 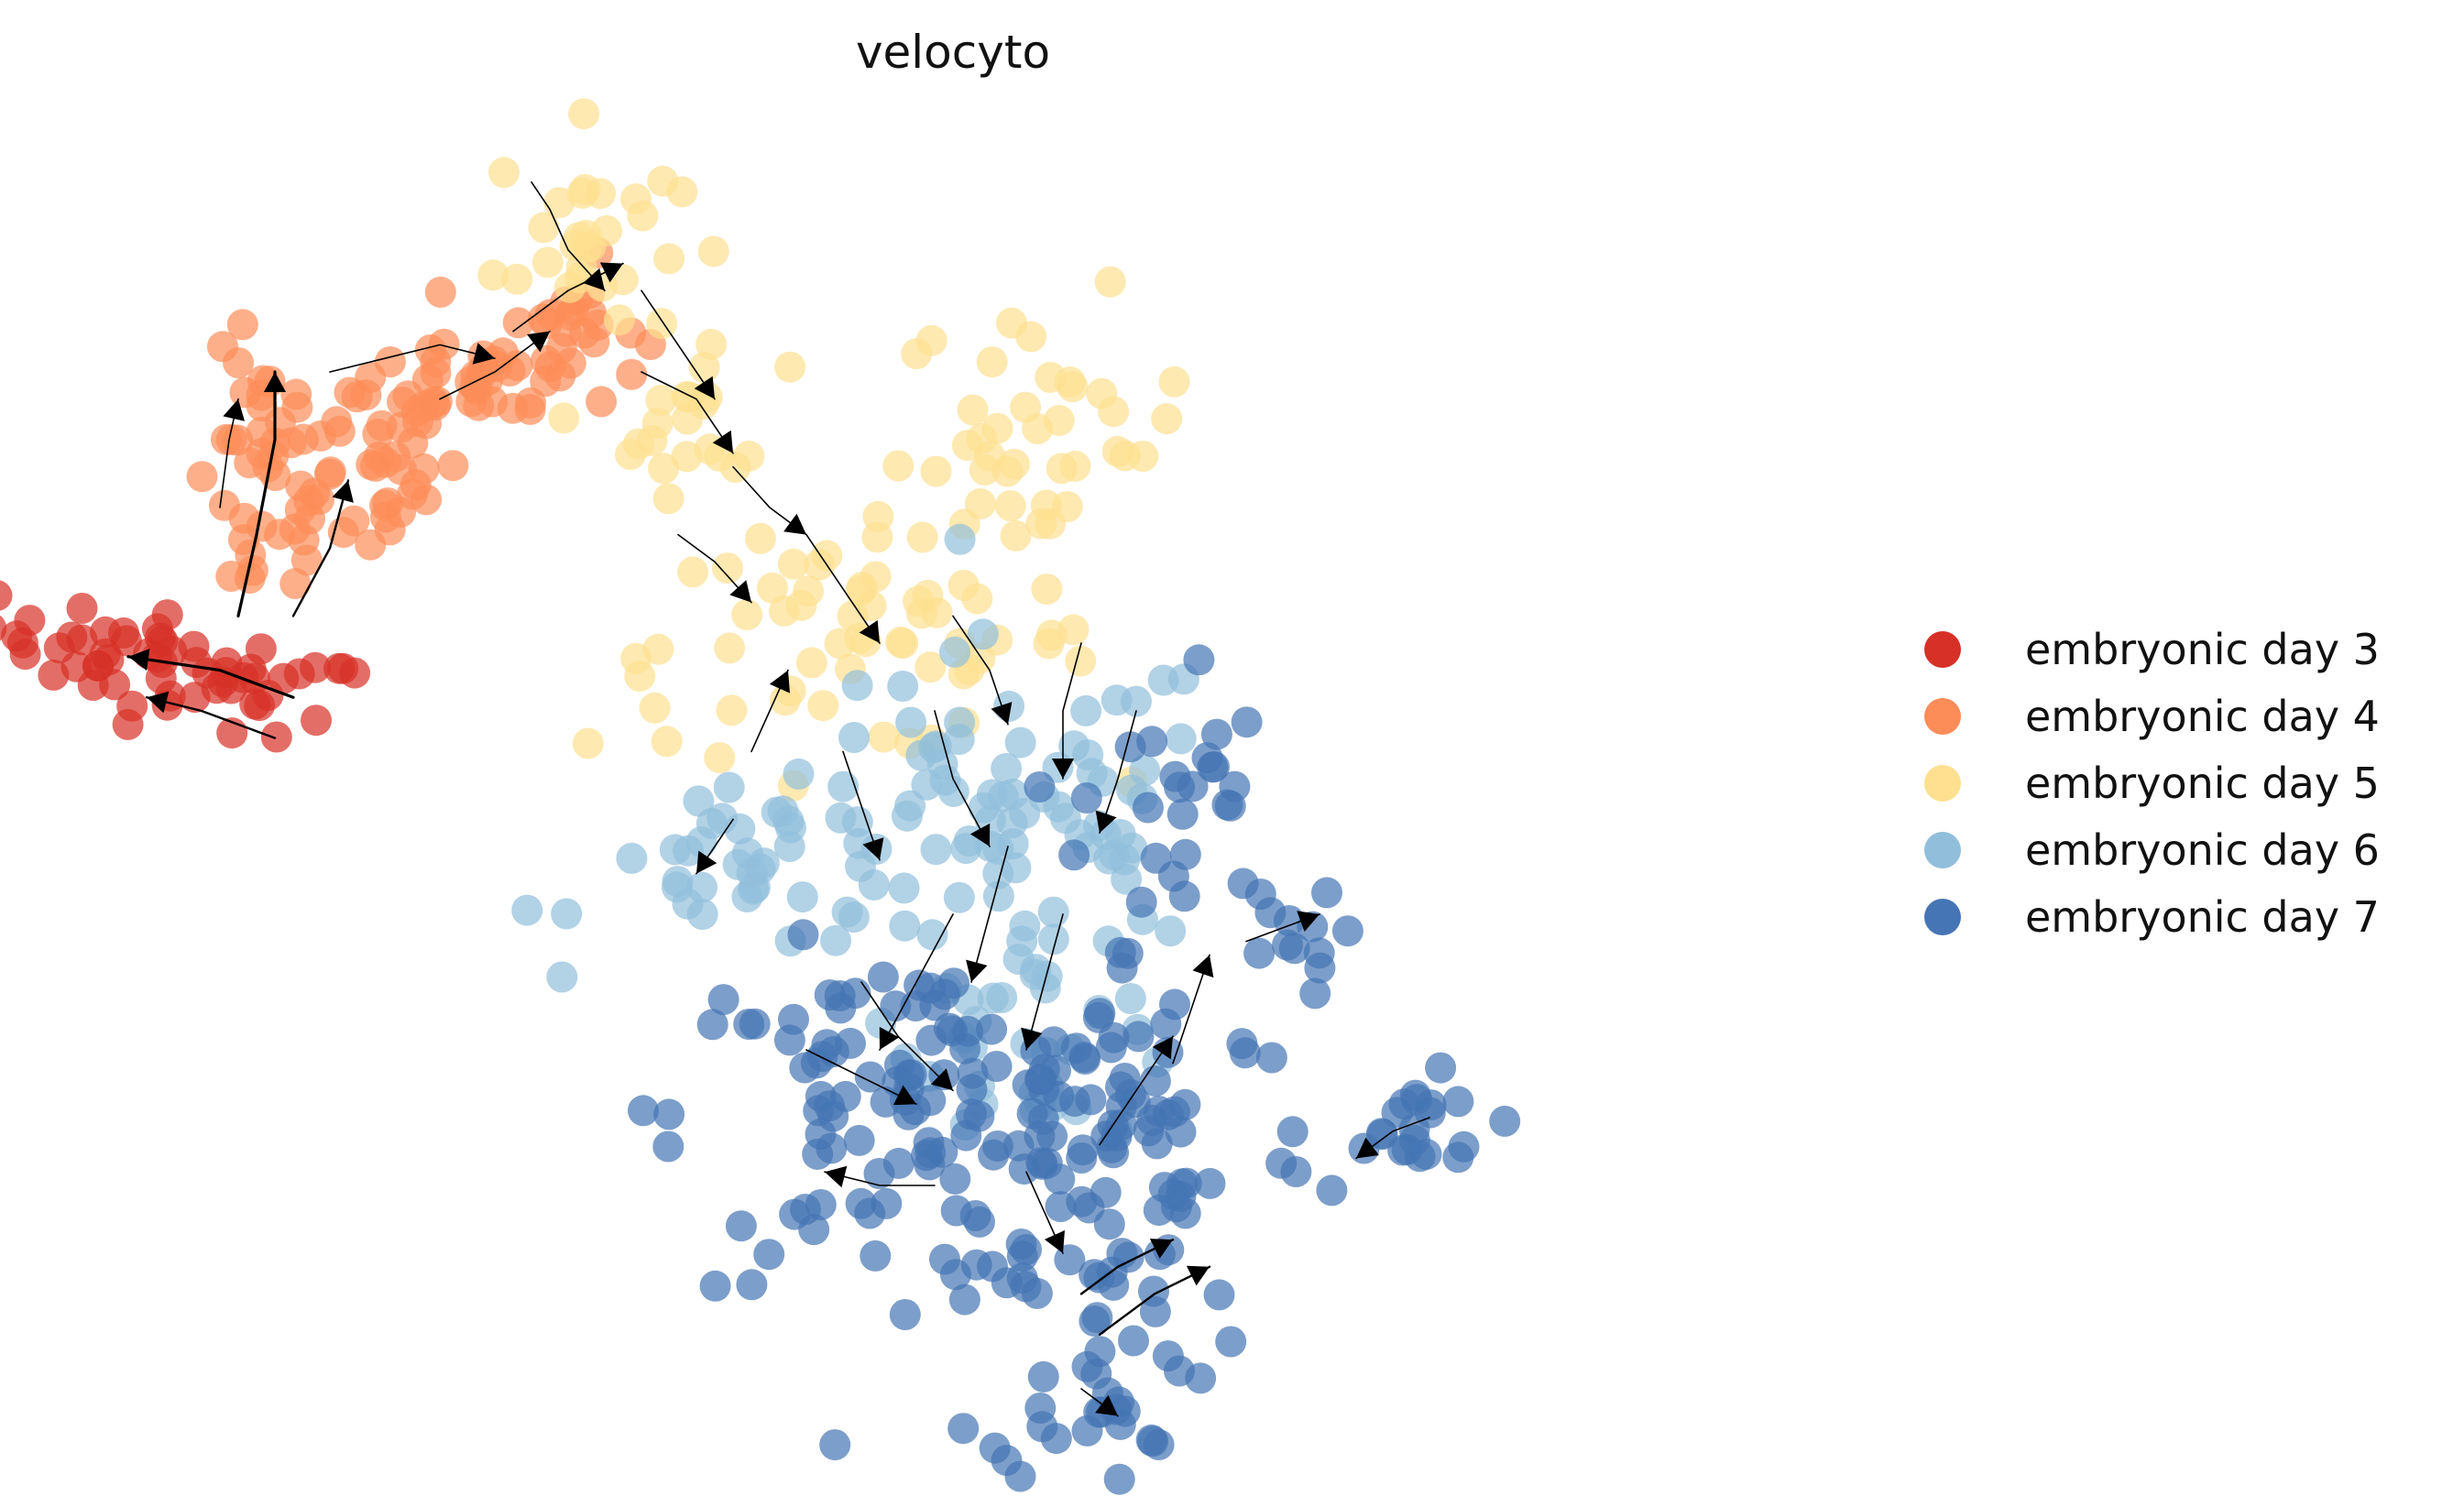 What do you see at coordinates (1942, 716) in the screenshot?
I see `legend-swatch` at bounding box center [1942, 716].